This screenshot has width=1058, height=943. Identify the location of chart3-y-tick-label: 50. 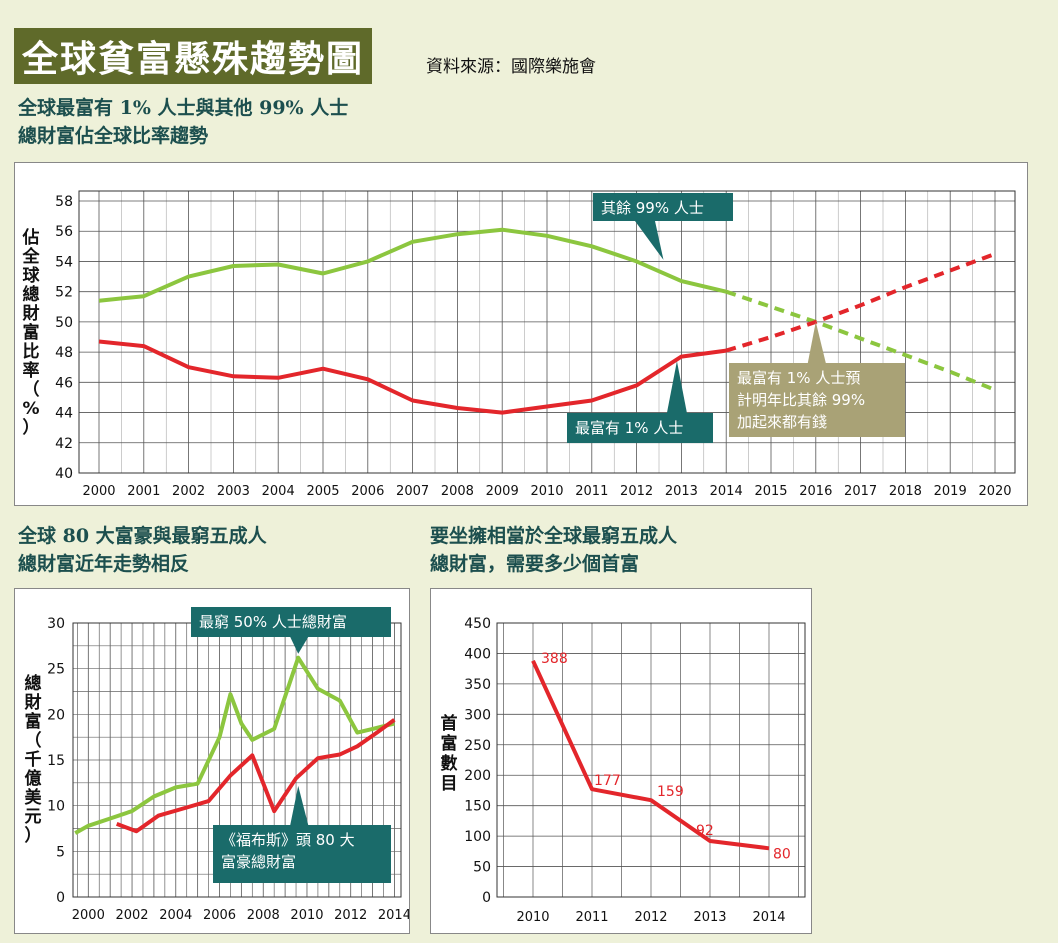
(482, 868).